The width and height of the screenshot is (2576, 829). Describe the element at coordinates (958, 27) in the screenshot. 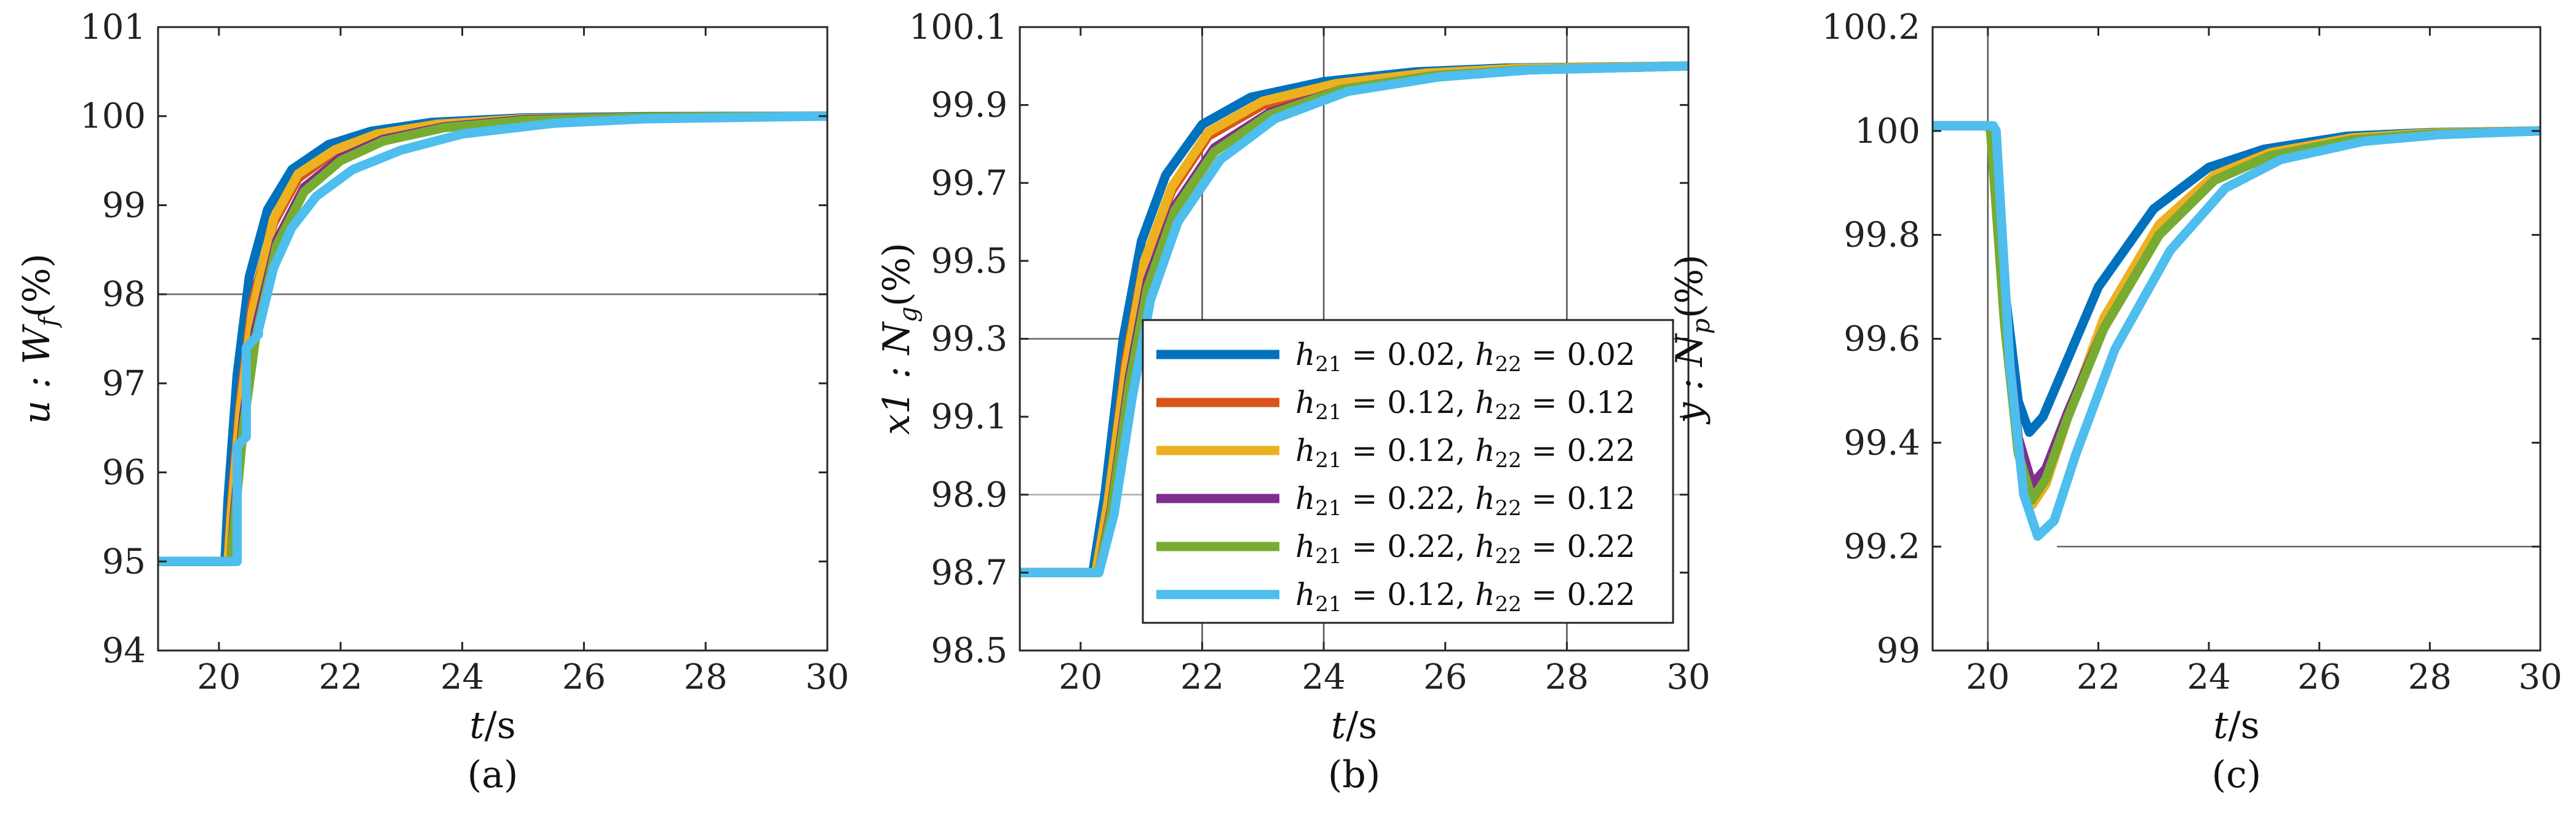

I see `y-tick-label: 100.1` at that location.